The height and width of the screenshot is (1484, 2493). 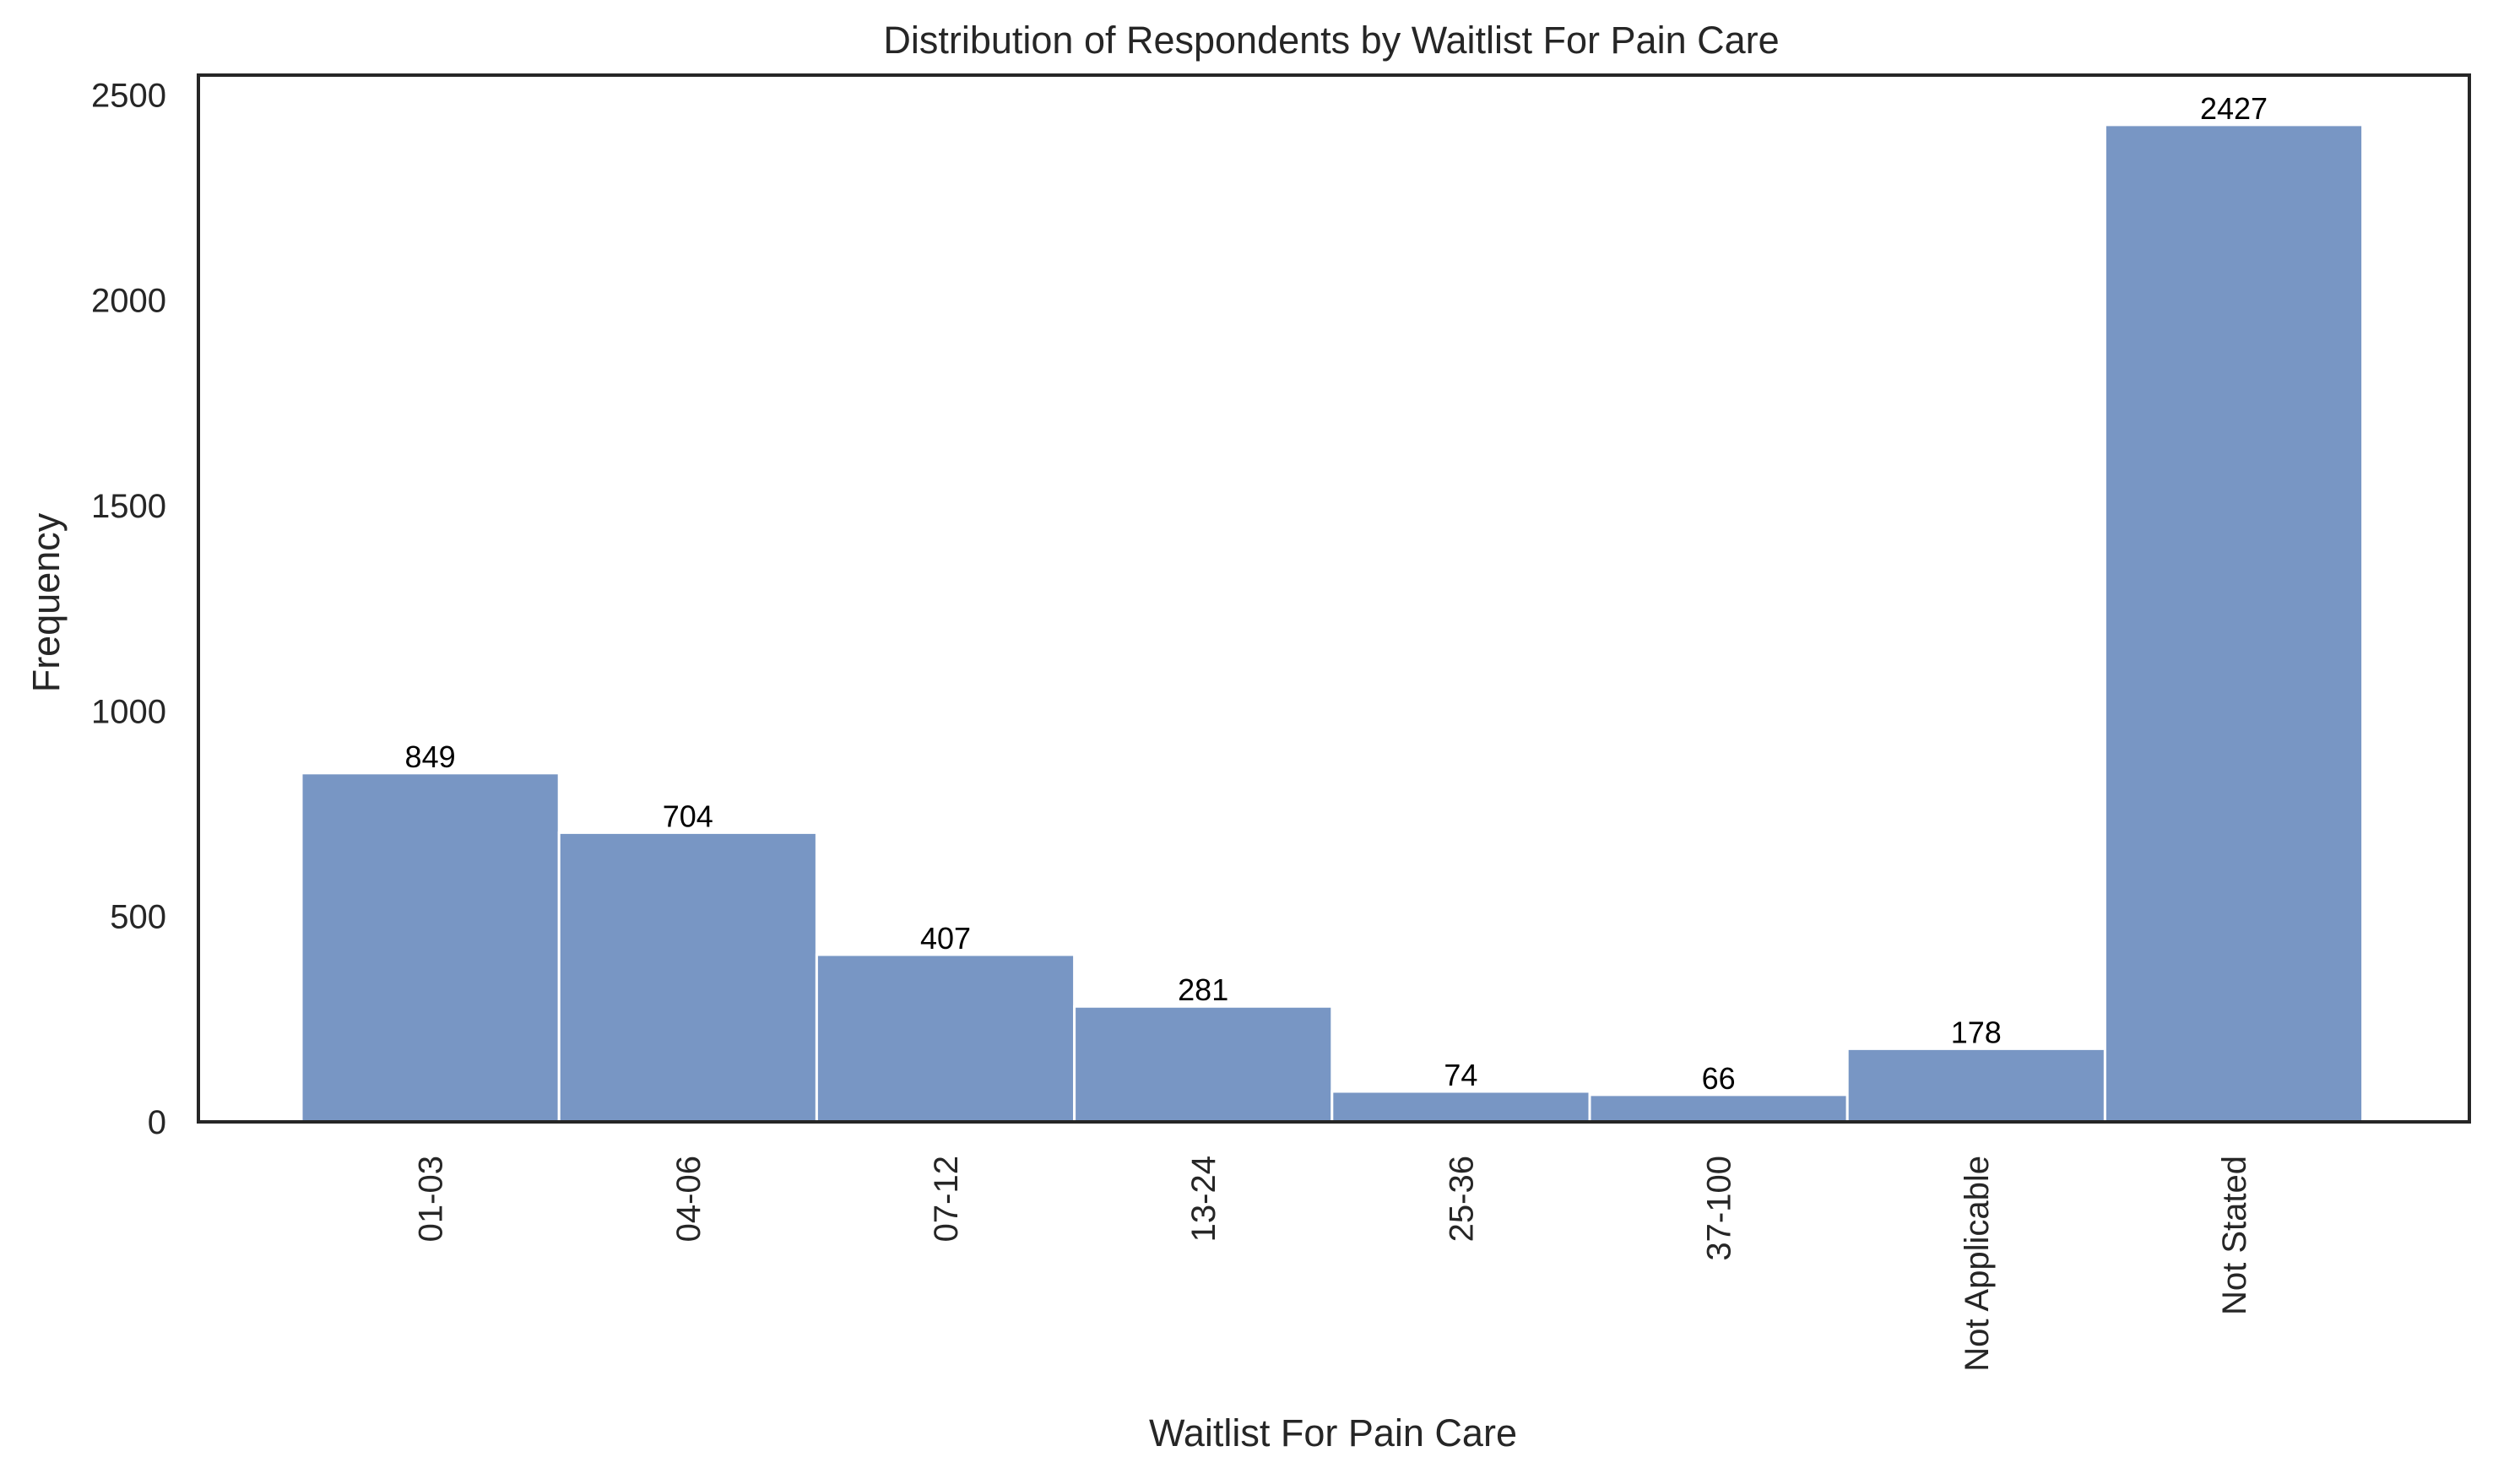 What do you see at coordinates (46, 602) in the screenshot?
I see `y-axis-title: Frequency` at bounding box center [46, 602].